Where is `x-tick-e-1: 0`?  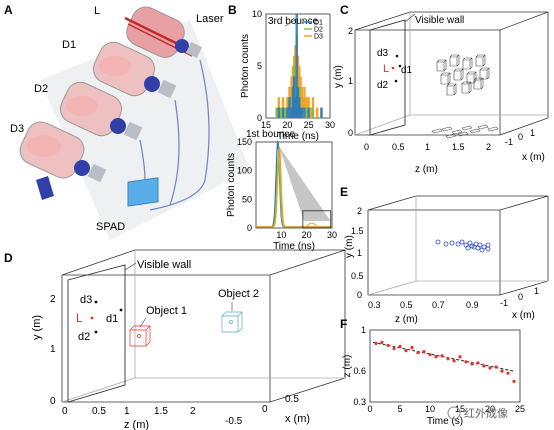
x-tick-e-1: 0 is located at coordinates (520, 297).